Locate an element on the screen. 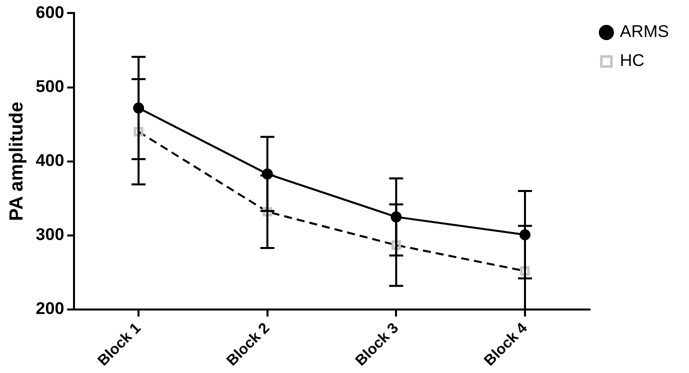  y-tick-label: 400 is located at coordinates (50, 160).